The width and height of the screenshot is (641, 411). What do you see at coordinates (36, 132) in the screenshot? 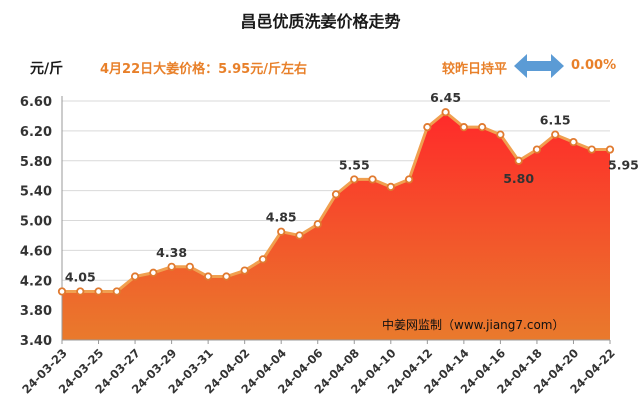
I see `y-tick-label: 6.20` at bounding box center [36, 132].